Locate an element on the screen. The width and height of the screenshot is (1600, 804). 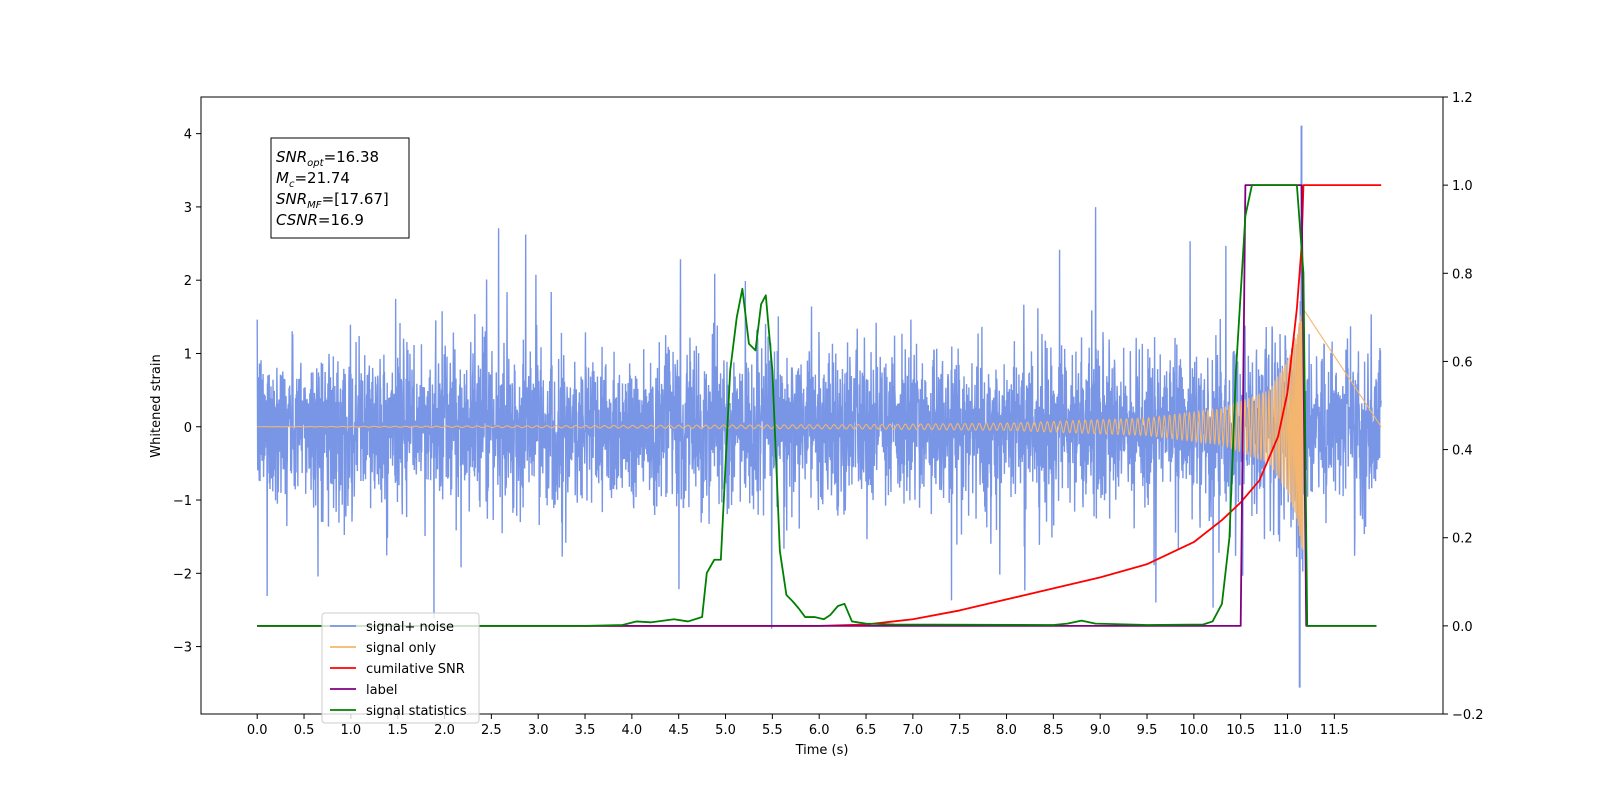
annotation-symbol: CSNR is located at coordinates (297, 220).